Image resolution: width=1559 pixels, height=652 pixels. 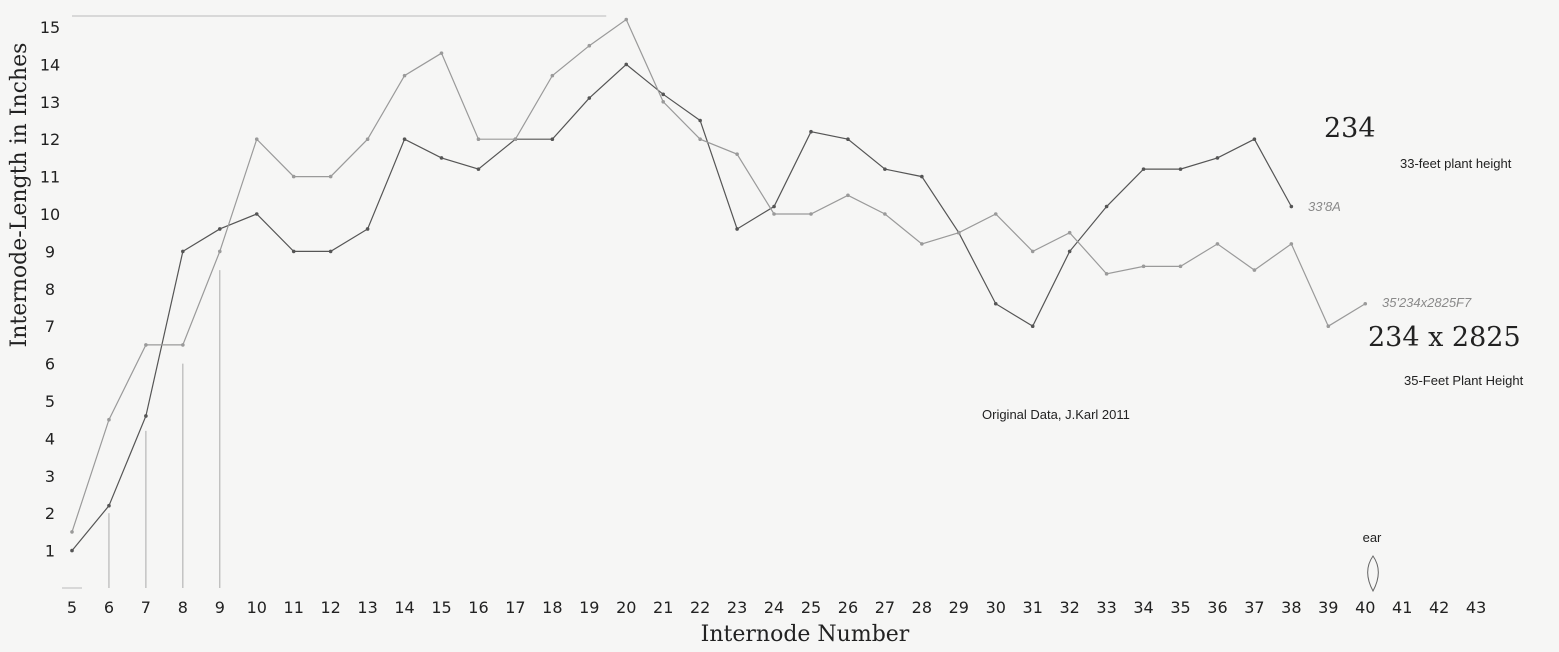 I want to click on y-axis-title: Internode-Length in Inches, so click(x=19, y=195).